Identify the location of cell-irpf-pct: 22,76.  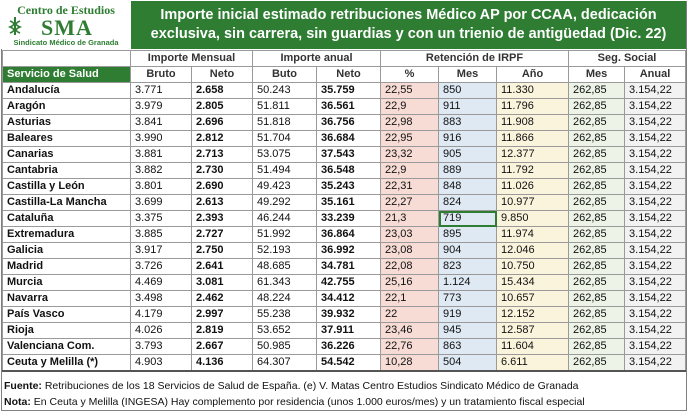
(409, 346).